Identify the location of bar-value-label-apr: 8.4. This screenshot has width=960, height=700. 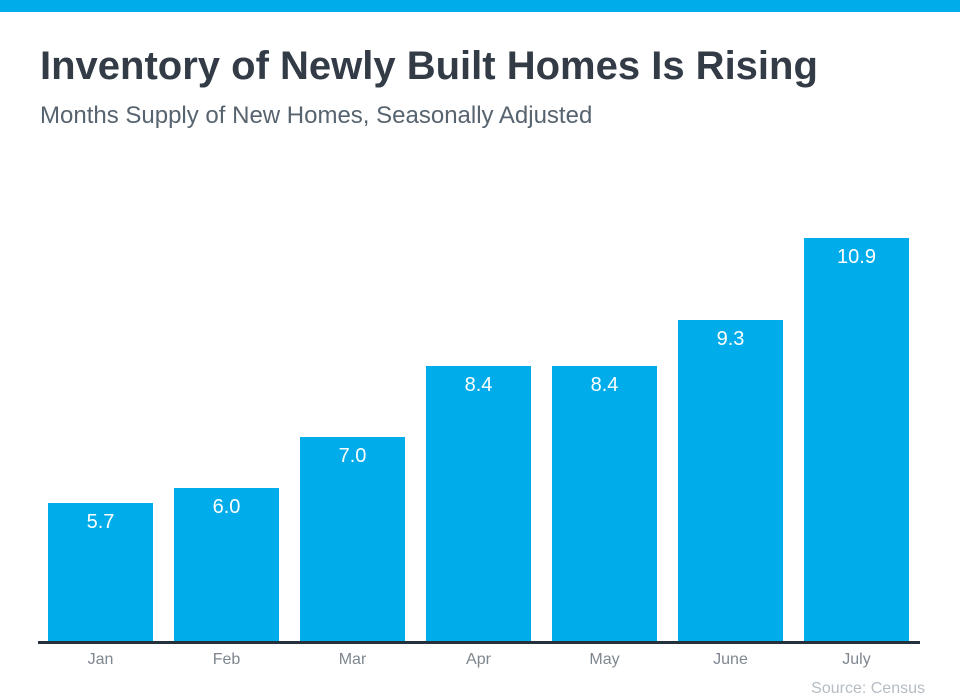
(478, 384).